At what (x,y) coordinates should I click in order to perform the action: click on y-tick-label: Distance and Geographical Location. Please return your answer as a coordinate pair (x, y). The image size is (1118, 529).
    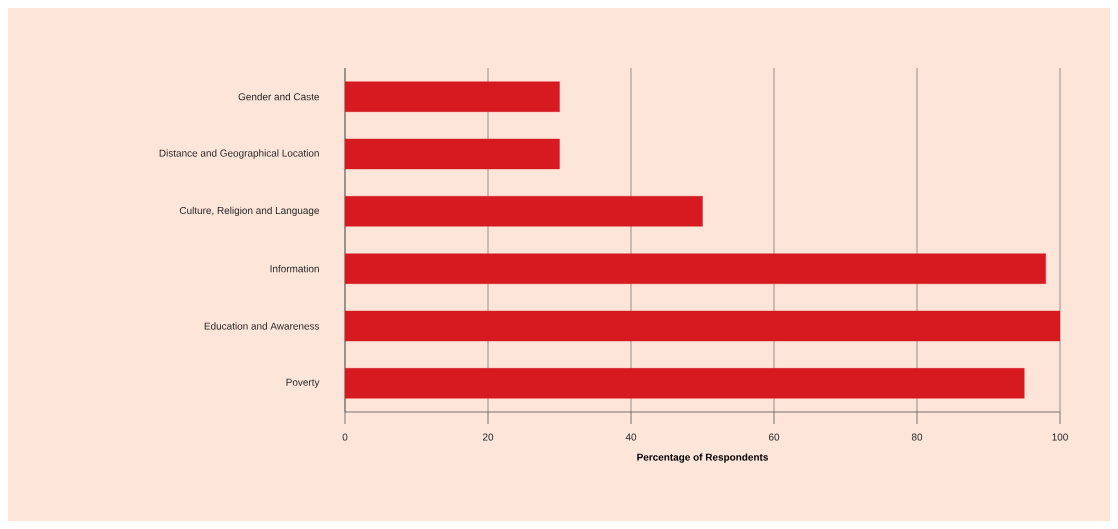
    Looking at the image, I should click on (239, 154).